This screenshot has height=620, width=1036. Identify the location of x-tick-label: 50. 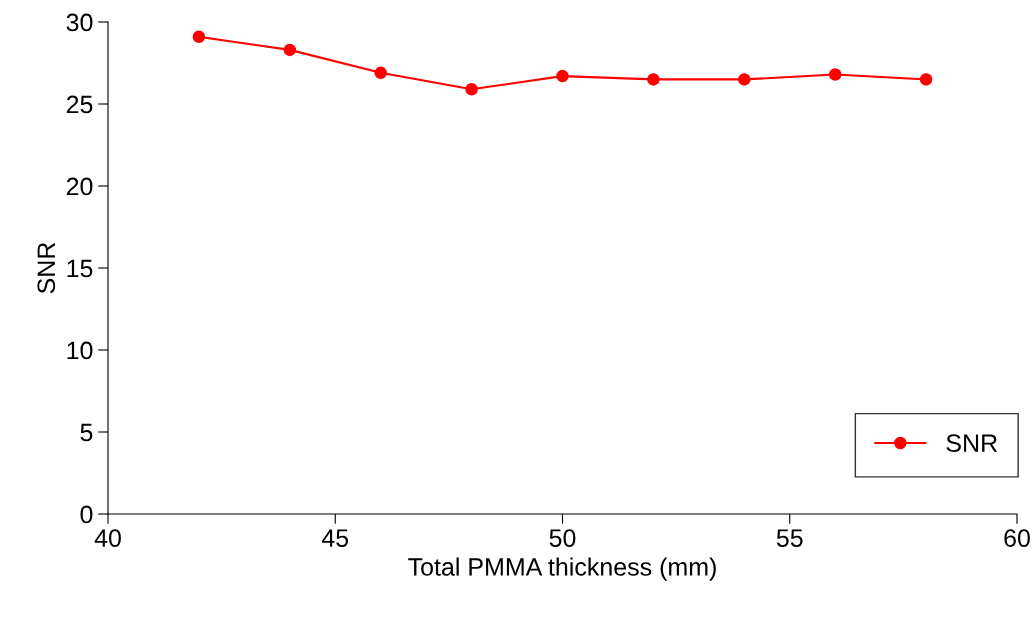
(562, 538).